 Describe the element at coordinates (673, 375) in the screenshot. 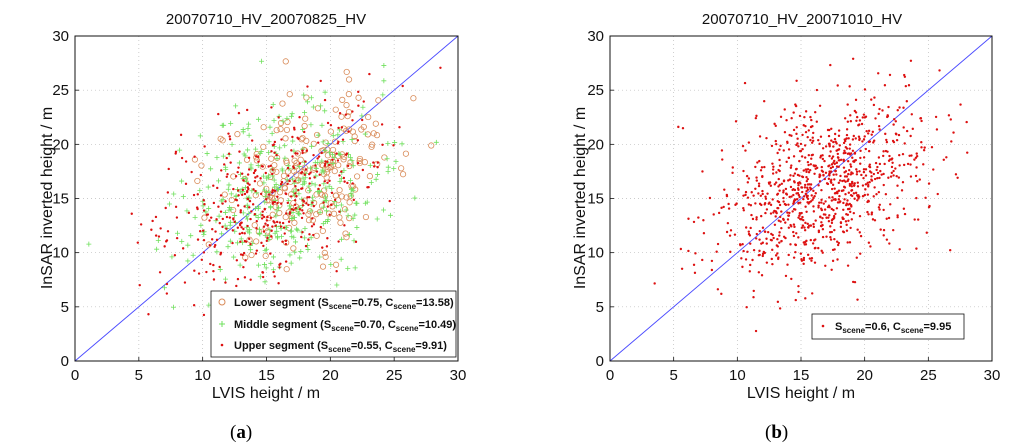

I see `x-tick-label: 5` at that location.